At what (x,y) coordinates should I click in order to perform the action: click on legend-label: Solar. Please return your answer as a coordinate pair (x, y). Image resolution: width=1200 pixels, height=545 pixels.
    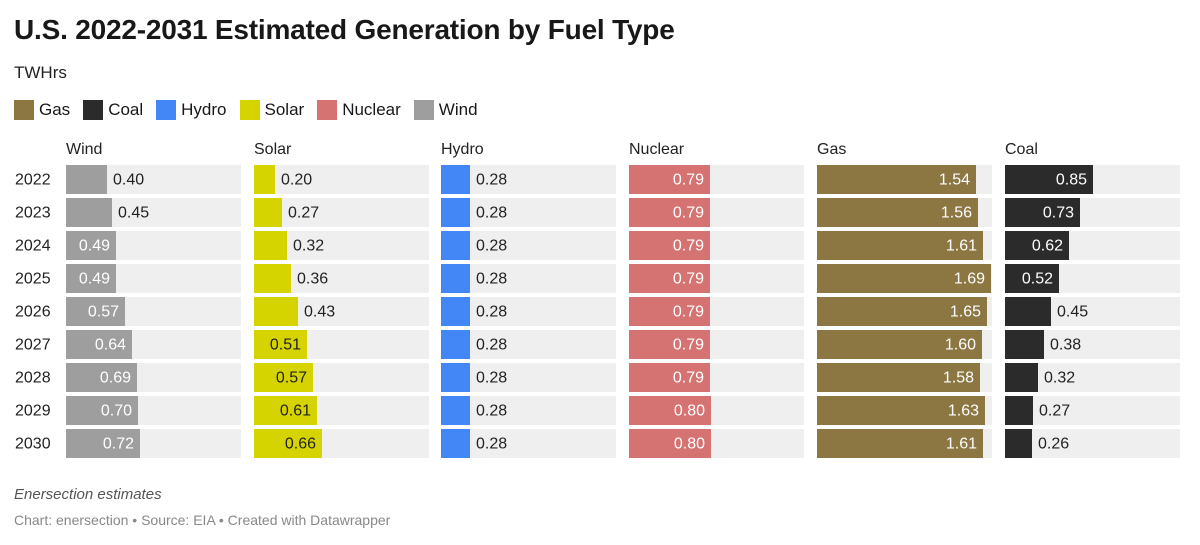
    Looking at the image, I should click on (284, 109).